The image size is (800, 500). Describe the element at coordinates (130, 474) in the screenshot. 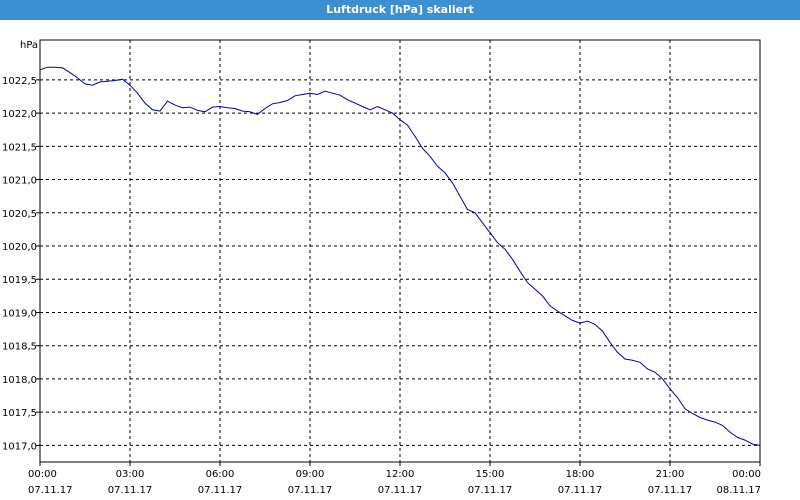

I see `x-tick-time: 03:00` at that location.